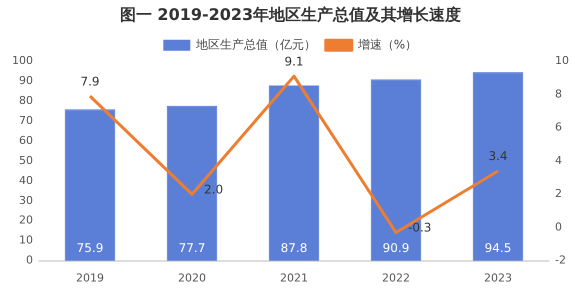 This screenshot has height=292, width=581. Describe the element at coordinates (498, 277) in the screenshot. I see `x-tick-label: 2023` at that location.